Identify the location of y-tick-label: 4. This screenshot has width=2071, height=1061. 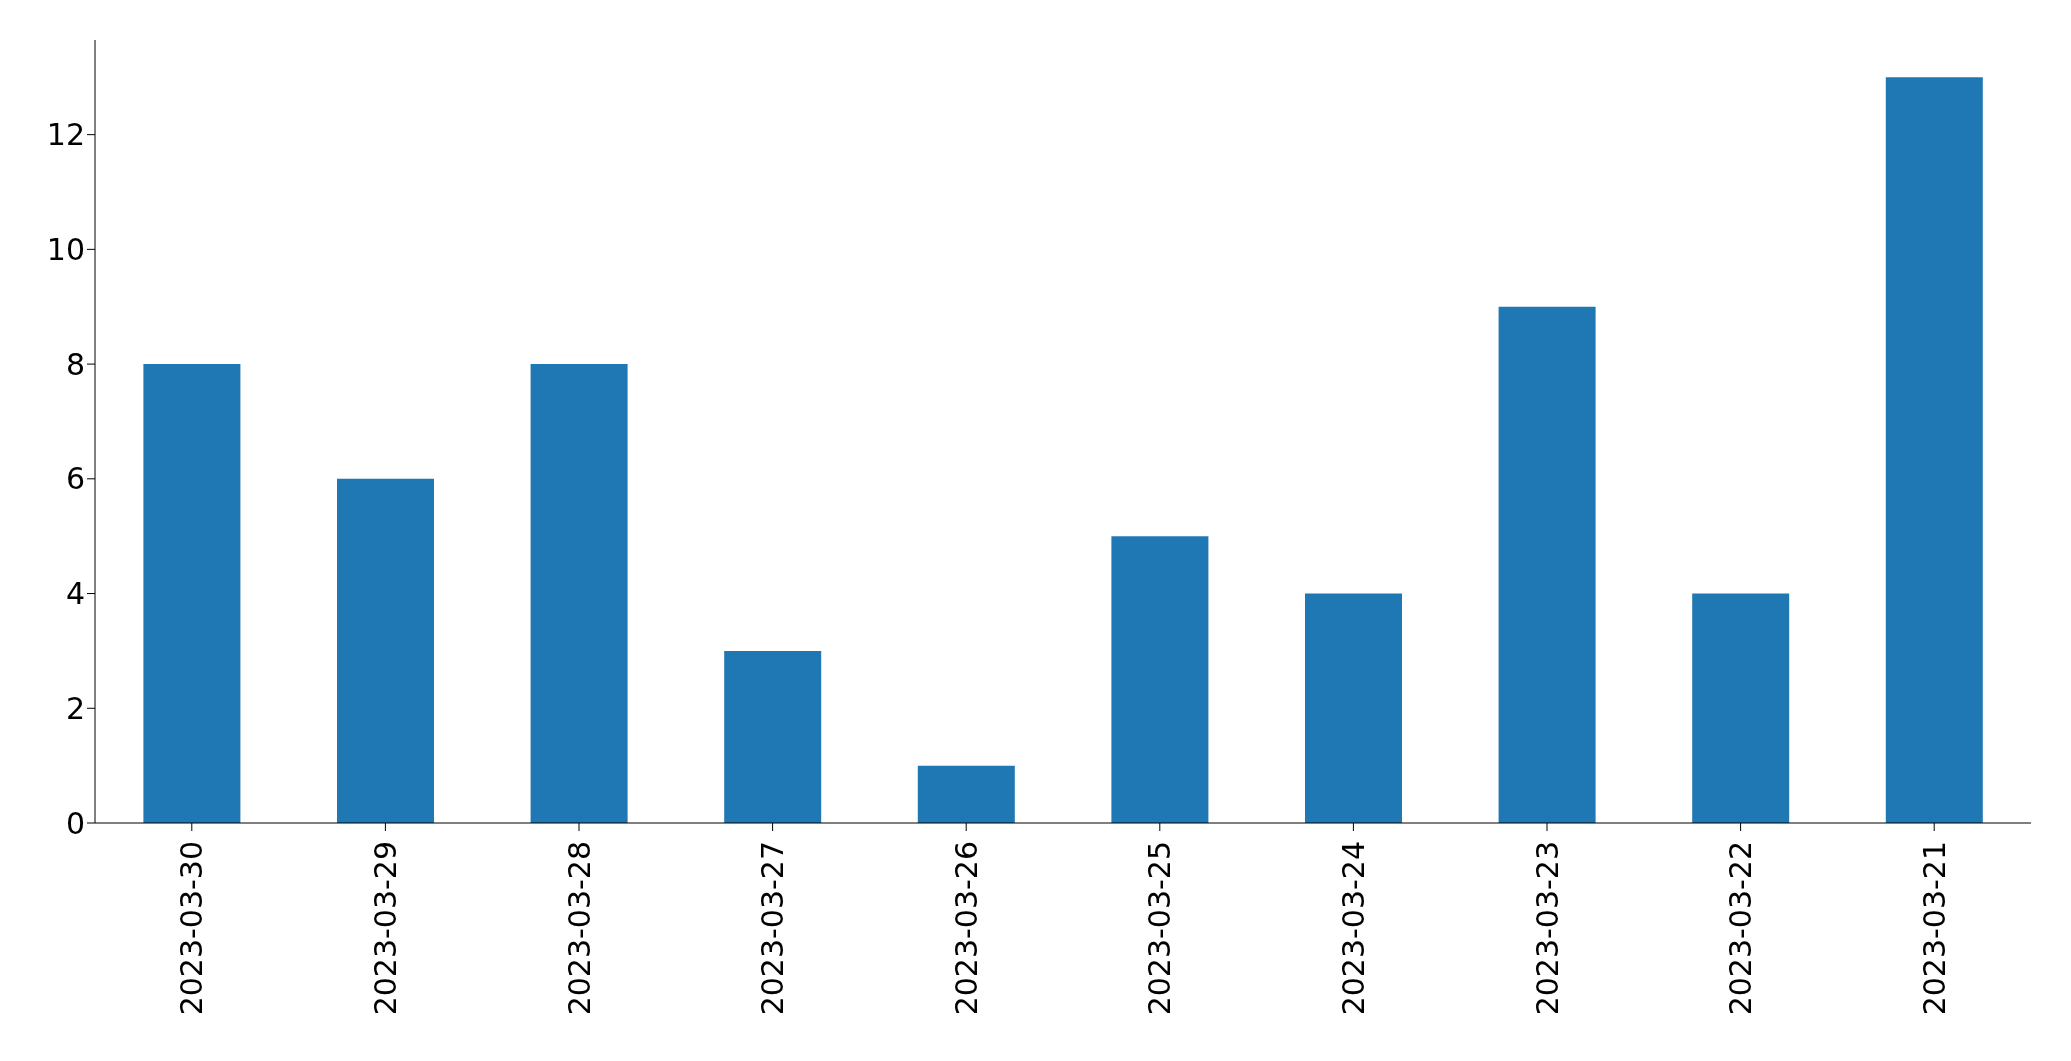
(75, 594).